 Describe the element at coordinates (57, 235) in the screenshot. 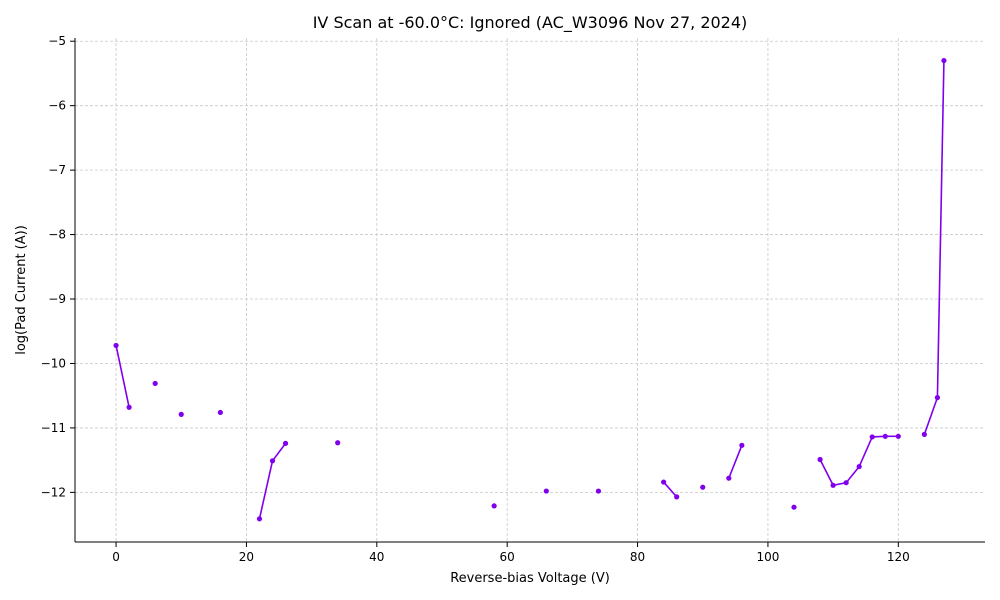

I see `y-tick-label: −8` at that location.